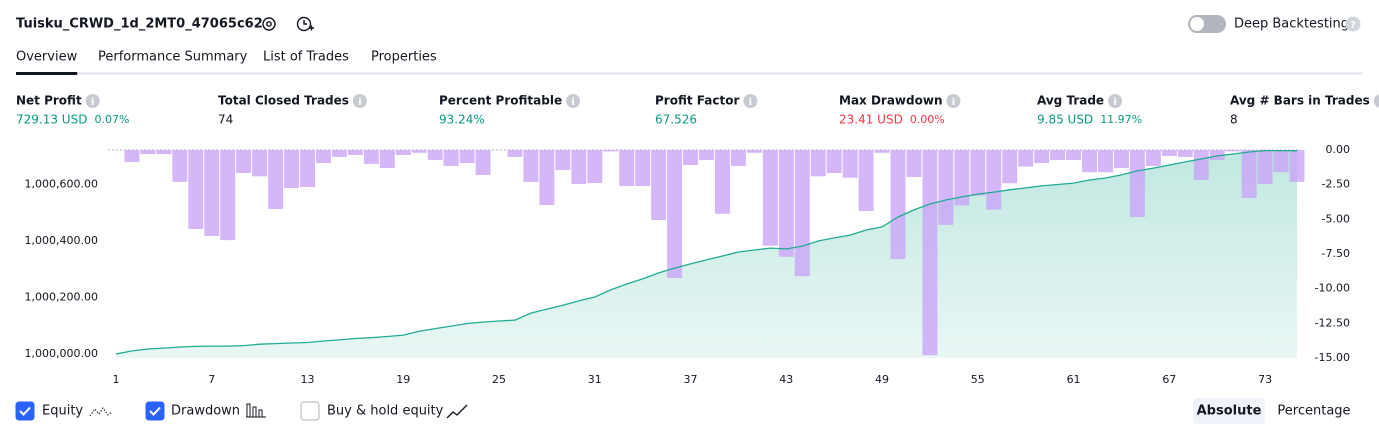 The image size is (1379, 435). I want to click on metric-label: Percent Profitable, so click(500, 101).